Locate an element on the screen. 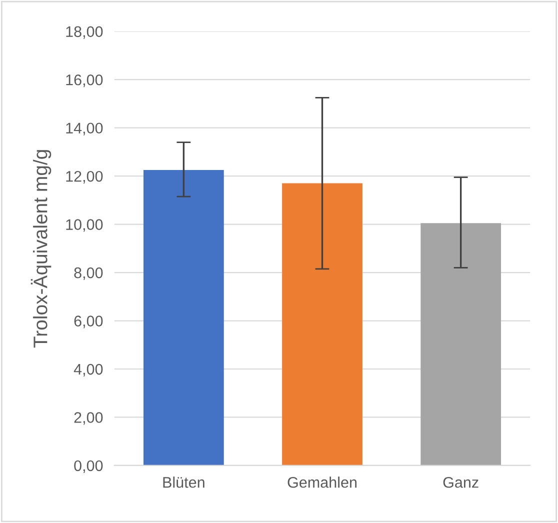 The width and height of the screenshot is (558, 523). y-tick-label: 8,00 is located at coordinates (88, 273).